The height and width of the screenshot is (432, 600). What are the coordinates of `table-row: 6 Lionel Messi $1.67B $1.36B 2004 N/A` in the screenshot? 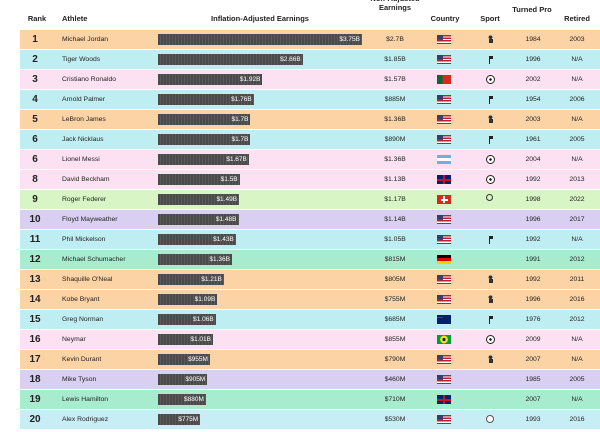 It's located at (310, 159).